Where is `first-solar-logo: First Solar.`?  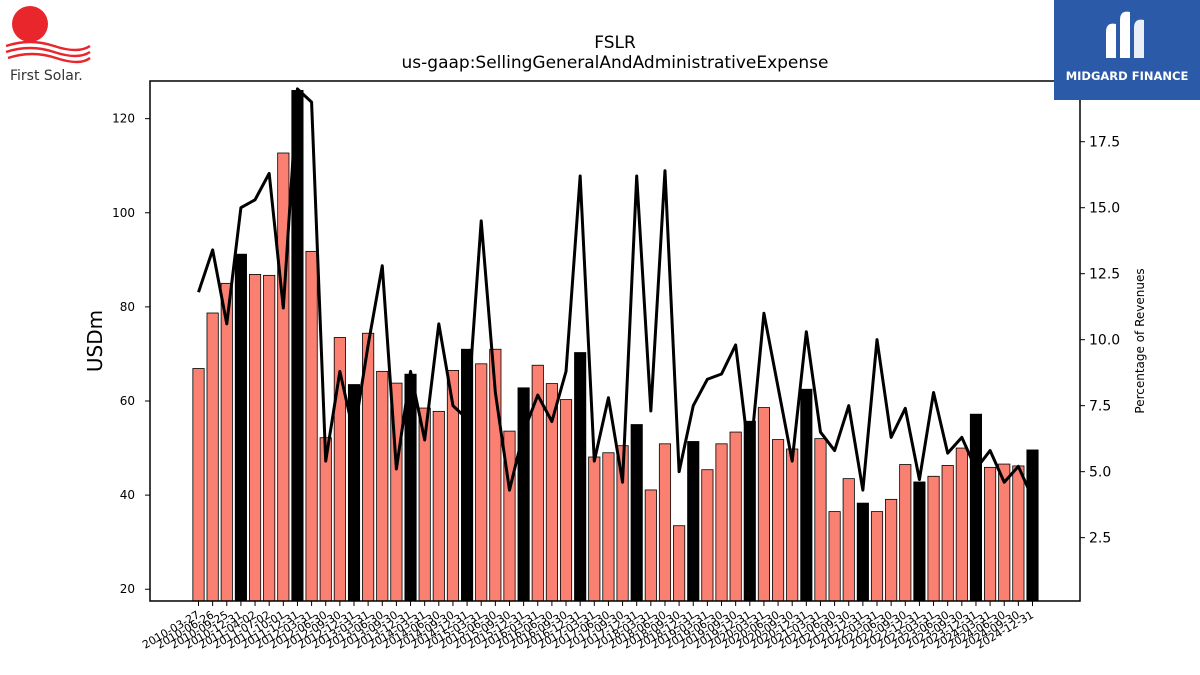
first-solar-logo: First Solar. is located at coordinates (50, 44).